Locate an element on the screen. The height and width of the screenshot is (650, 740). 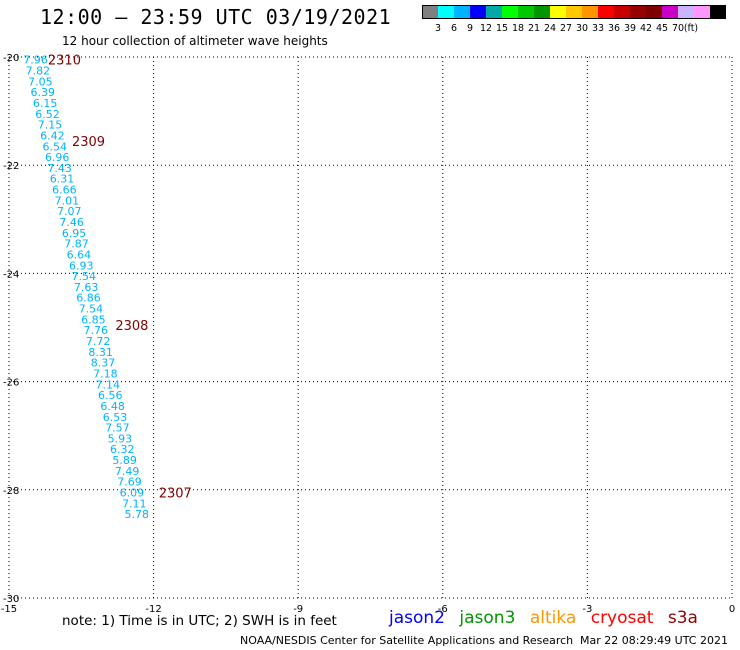
mission-jason3: jason3 is located at coordinates (487, 618).